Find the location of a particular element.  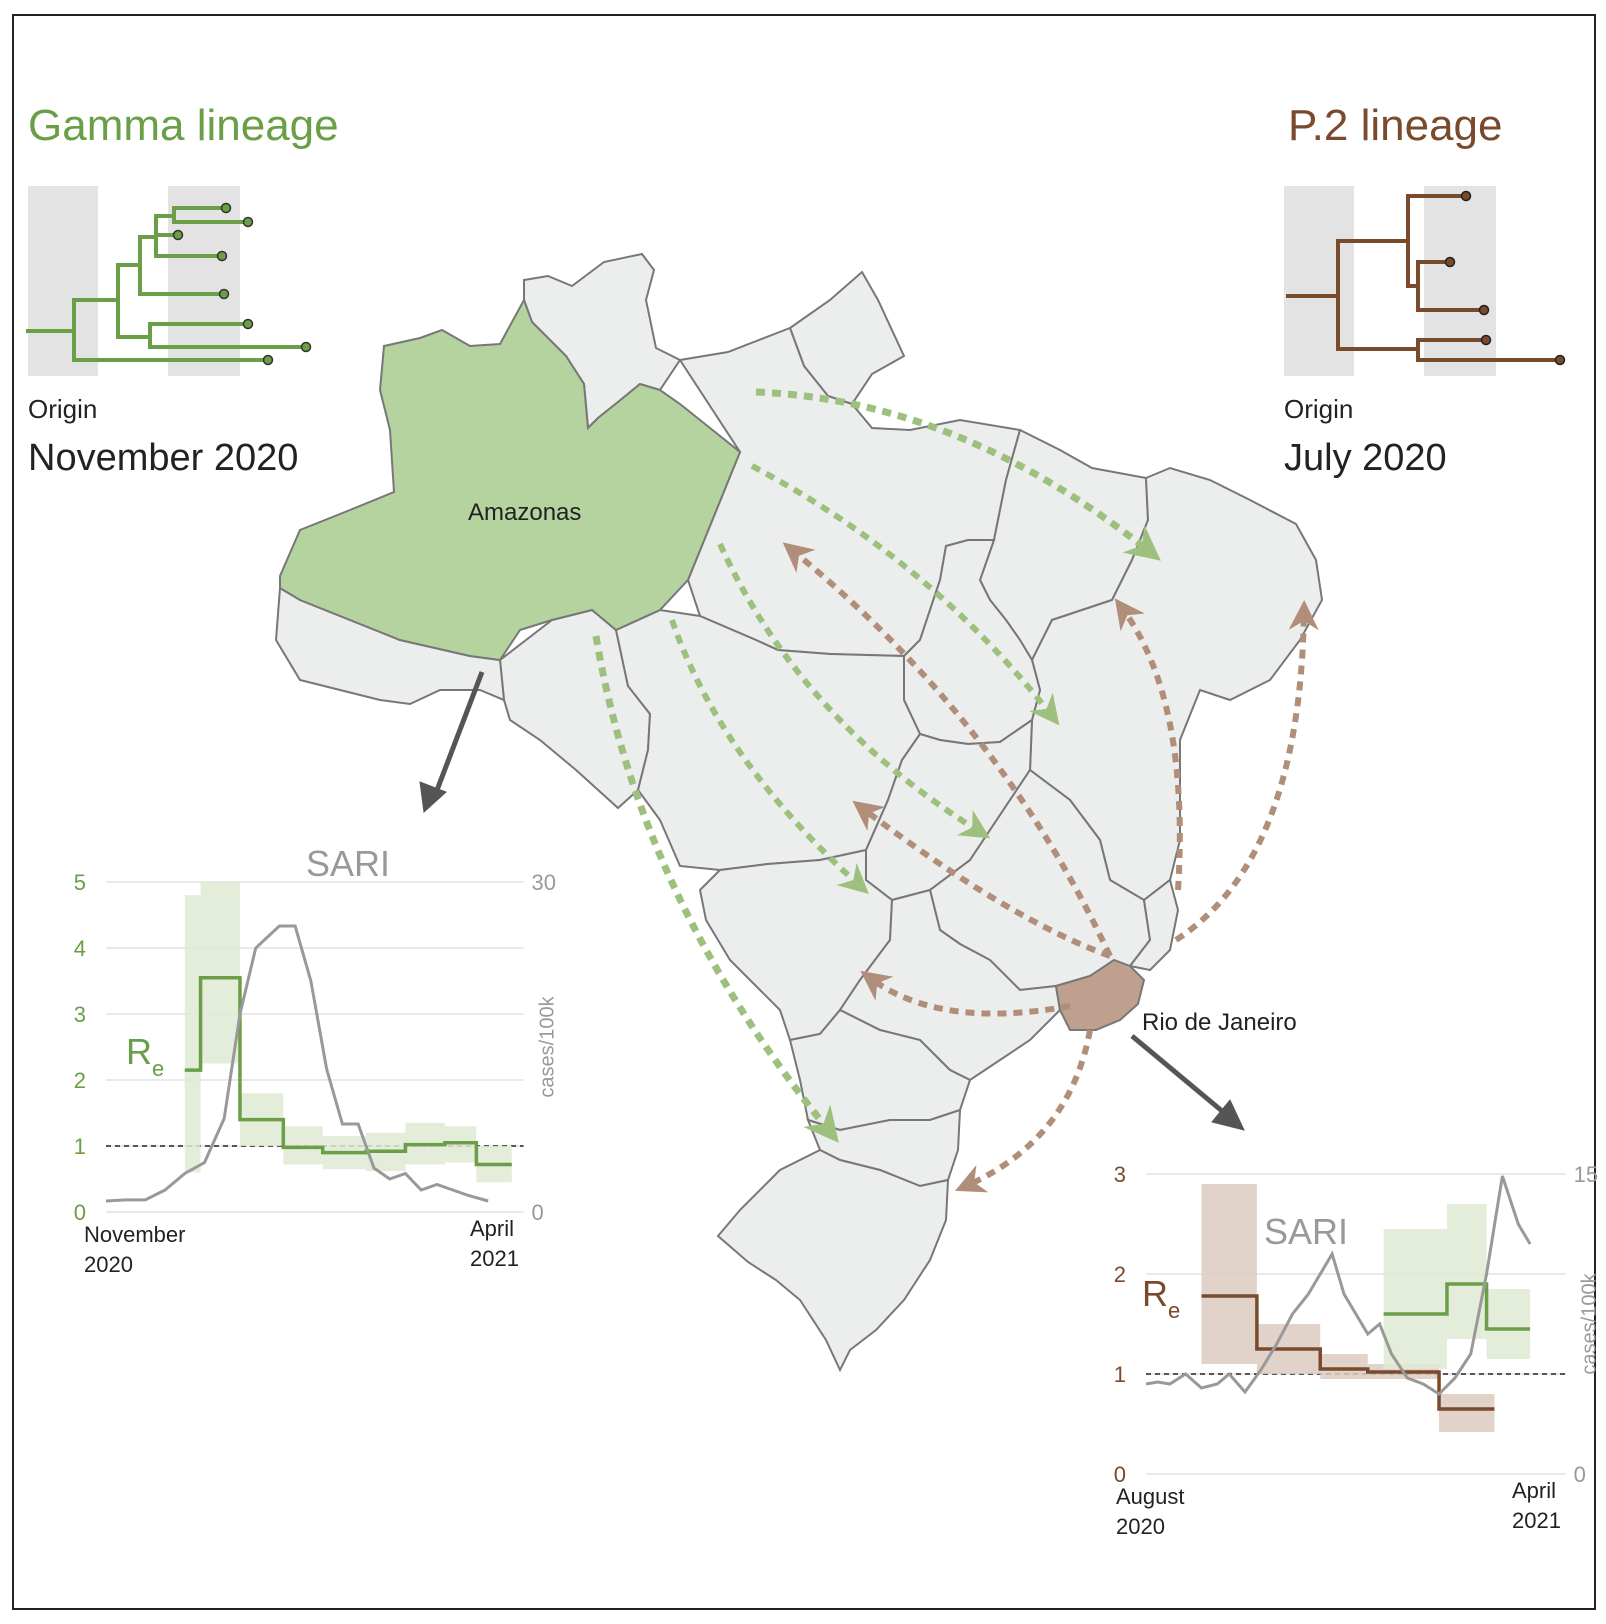

rio-de-janeiro-label: Rio de Janeiro is located at coordinates (1219, 1022).